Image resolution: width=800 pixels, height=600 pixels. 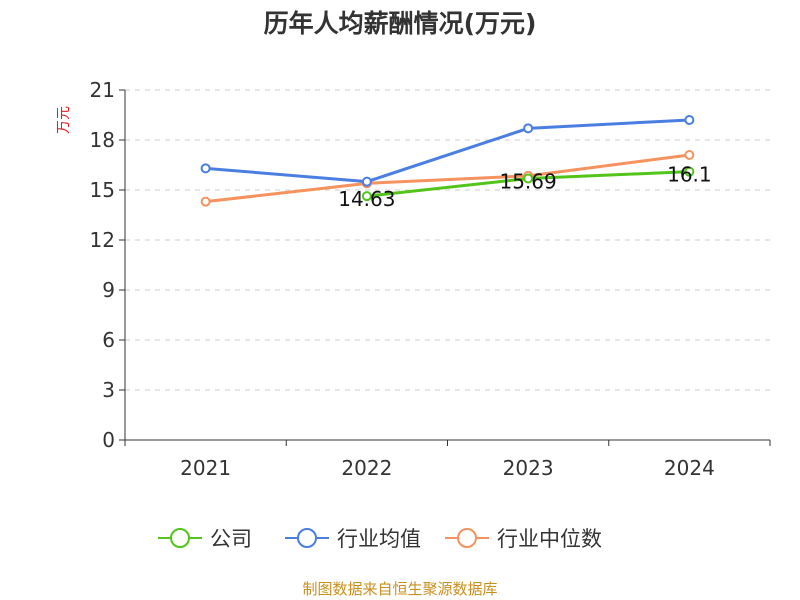 I want to click on legend-item: 行业中位数, so click(x=523, y=539).